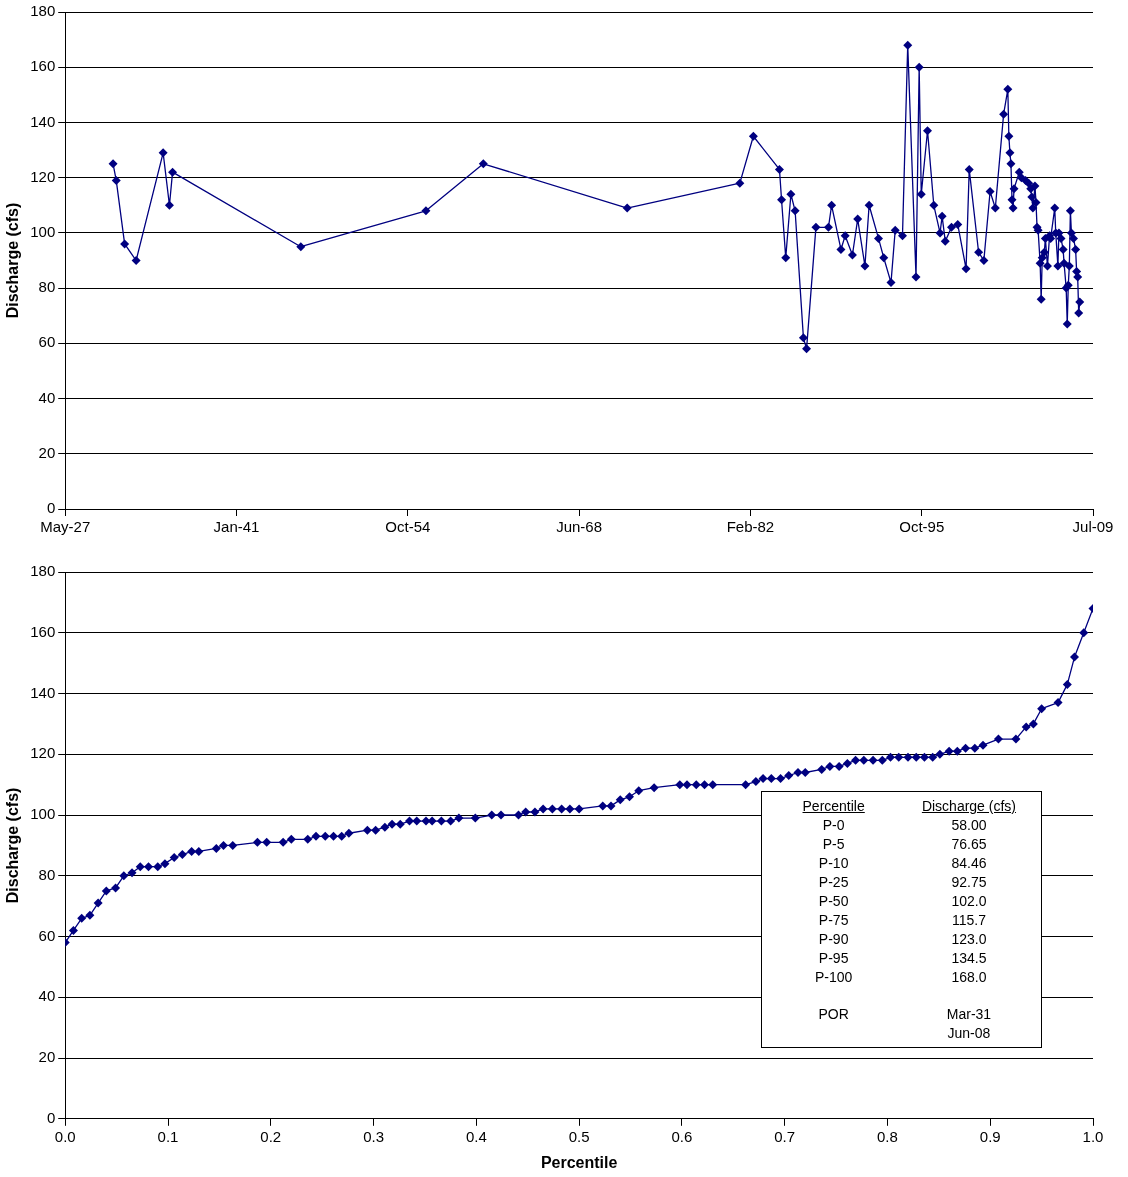  What do you see at coordinates (833, 881) in the screenshot?
I see `annotation: P-25` at bounding box center [833, 881].